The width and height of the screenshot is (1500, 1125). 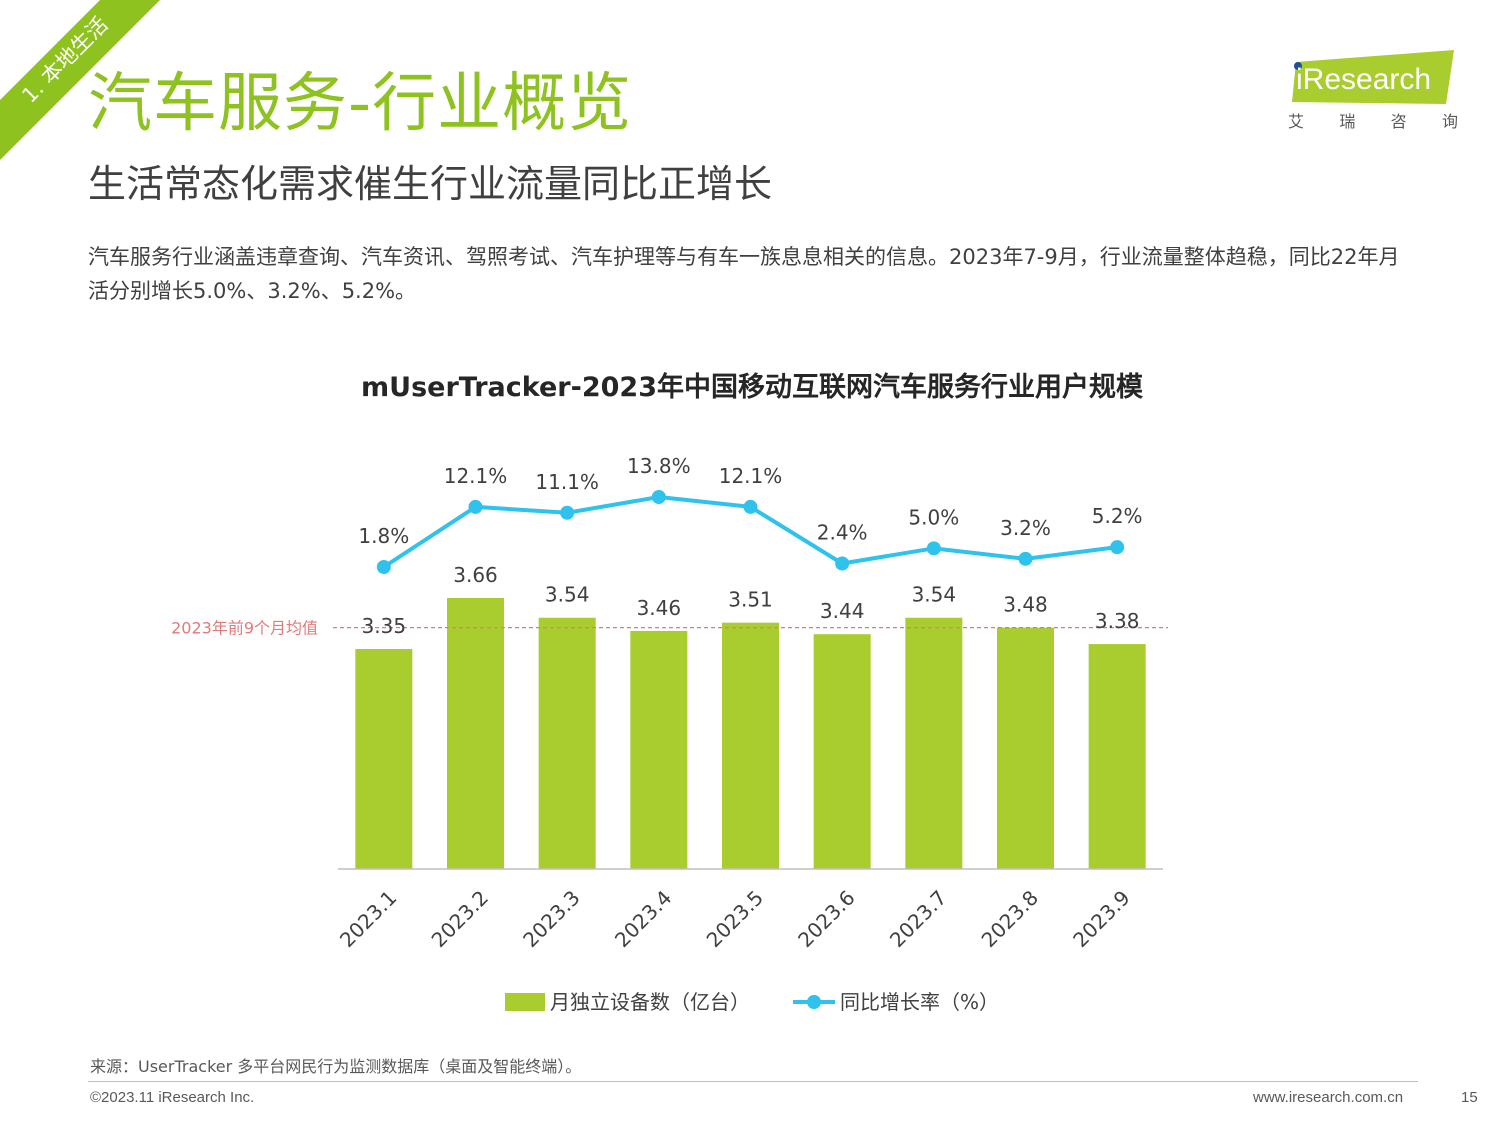 I want to click on x-tick-label: 2023.9, so click(x=1101, y=919).